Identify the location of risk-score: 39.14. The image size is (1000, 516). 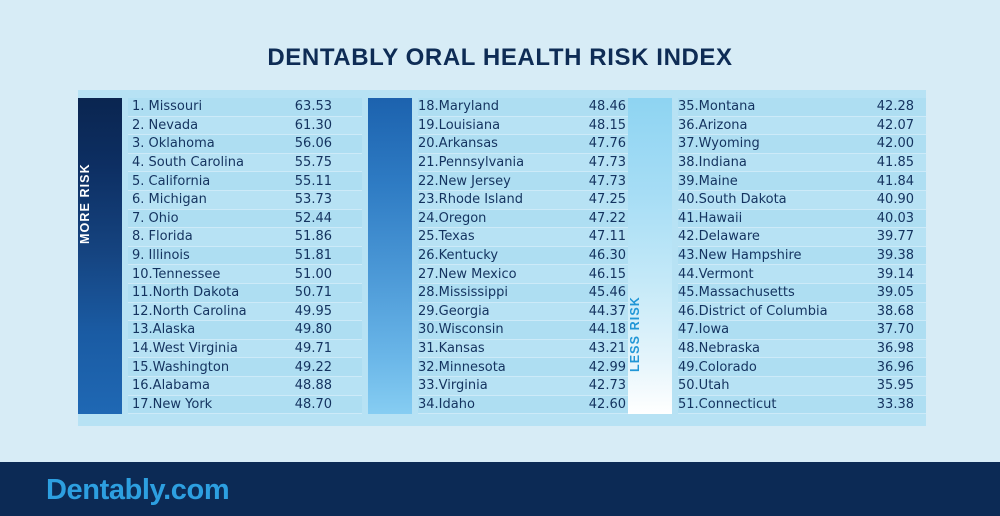
(895, 274).